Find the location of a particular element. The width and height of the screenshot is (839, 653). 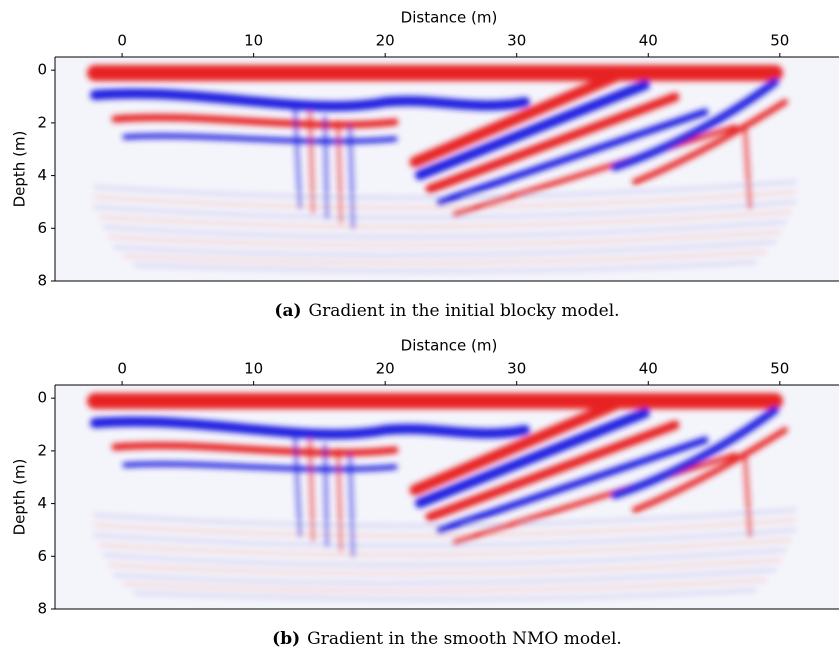

caption: (b) Gradient in the smooth NMO model. is located at coordinates (447, 639).